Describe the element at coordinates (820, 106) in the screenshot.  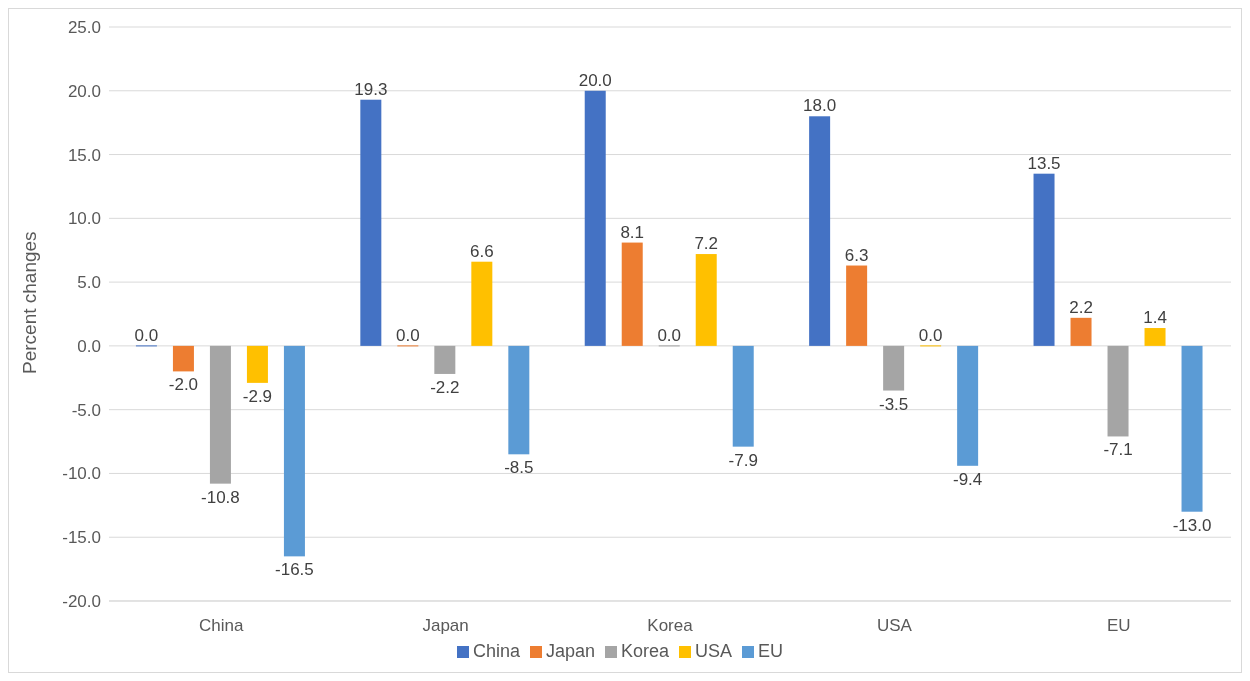
I see `data-label: 18.0` at that location.